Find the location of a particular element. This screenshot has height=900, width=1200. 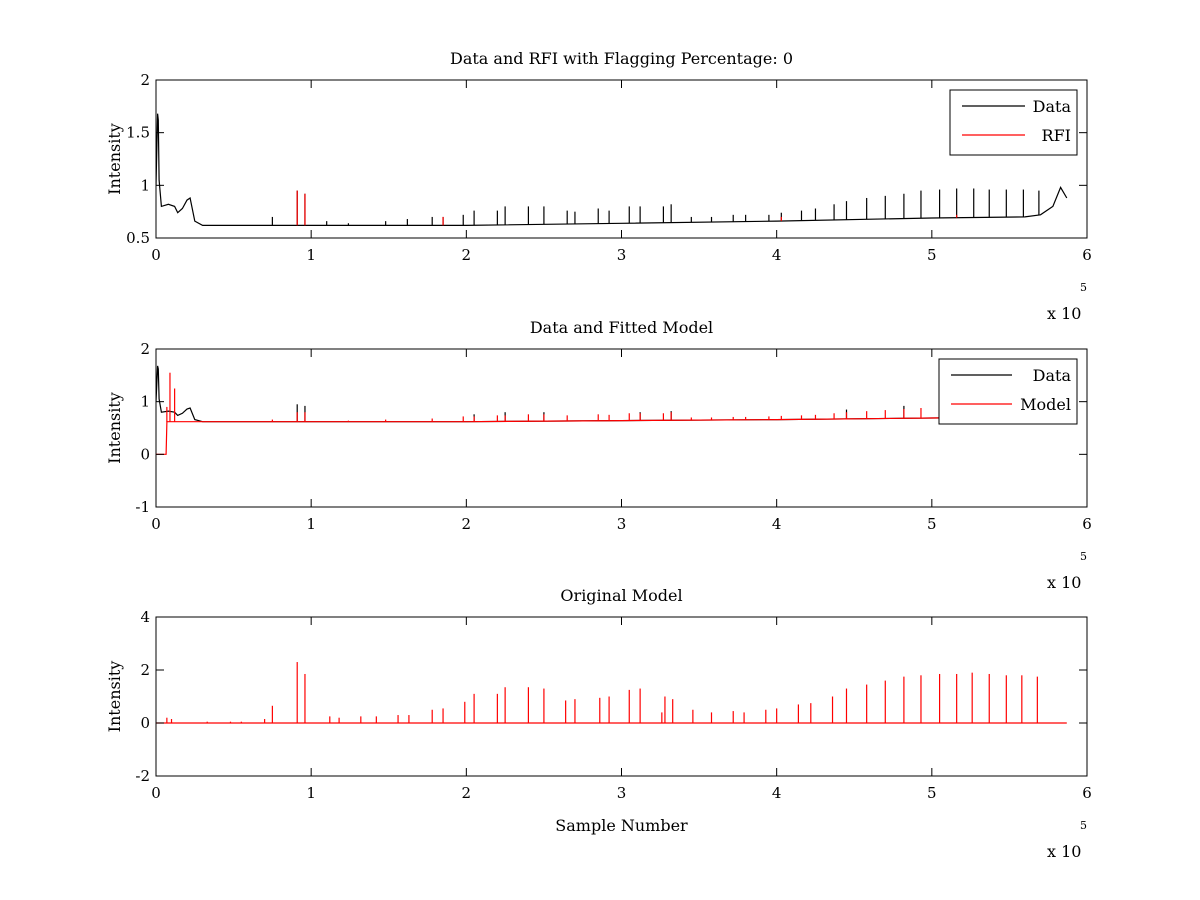

x-axis-label: Sample Number is located at coordinates (621, 825).